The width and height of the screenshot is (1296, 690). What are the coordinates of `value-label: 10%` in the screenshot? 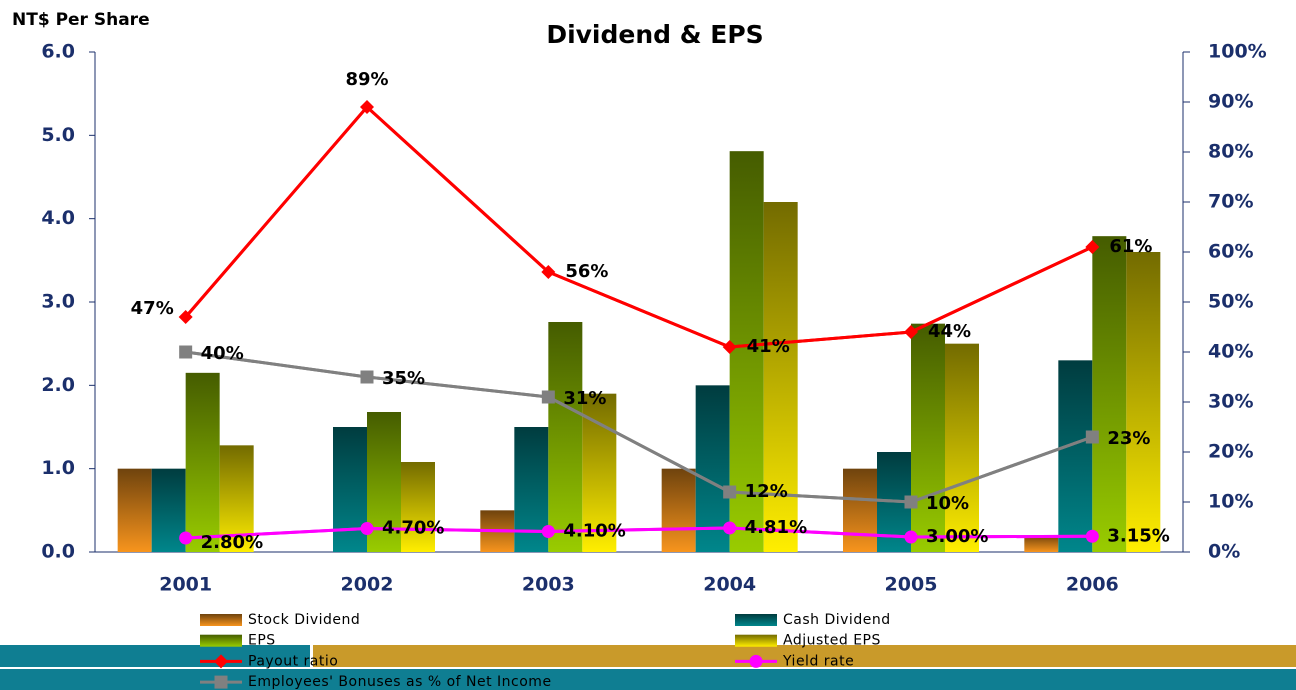 It's located at (947, 503).